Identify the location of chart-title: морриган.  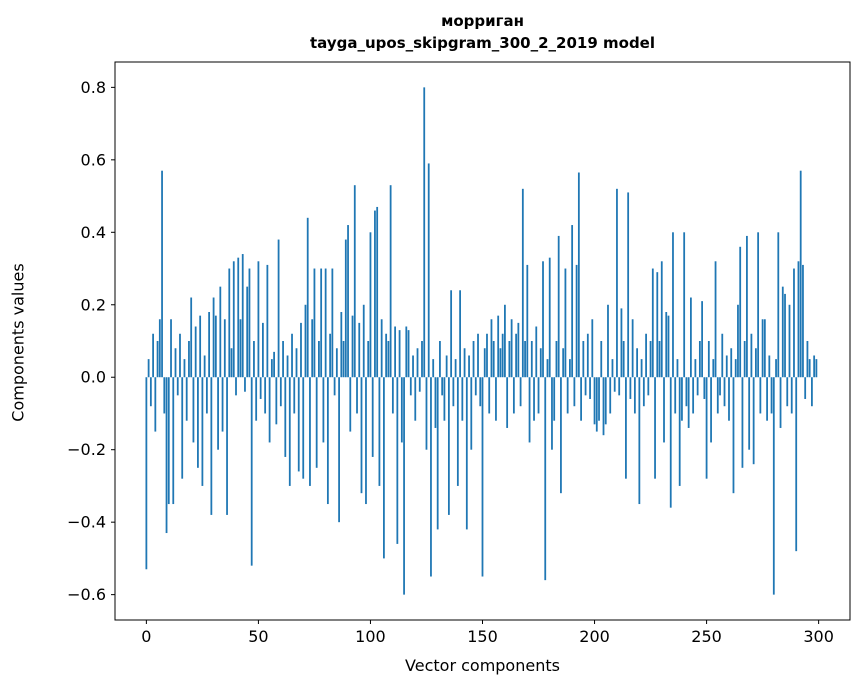
(482, 21).